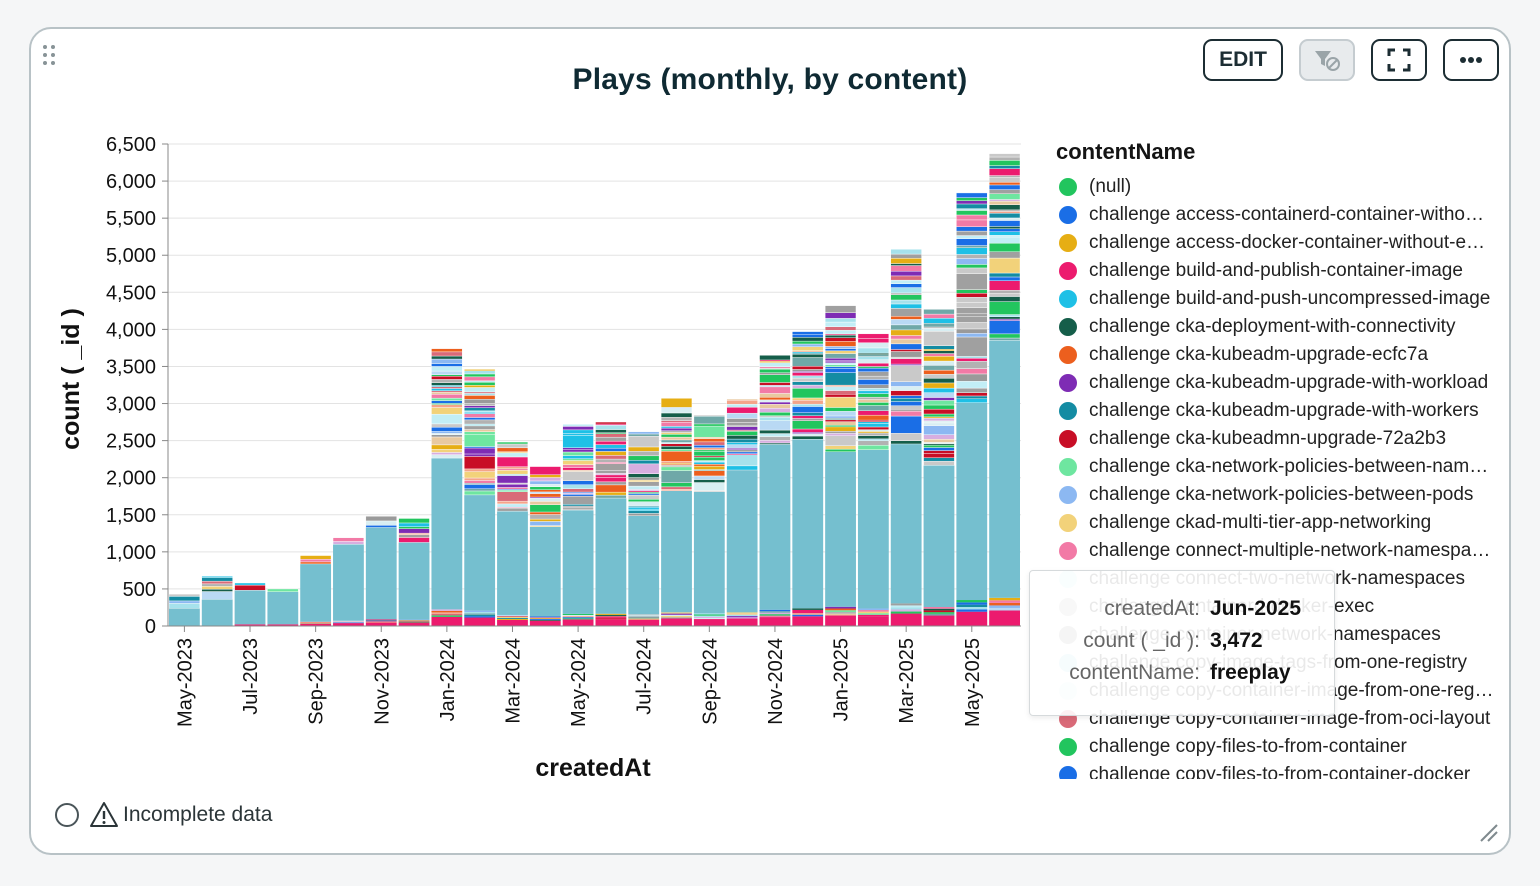 The image size is (1540, 886). Describe the element at coordinates (1286, 355) in the screenshot. I see `legend-item: challenge cka-kubeadm-upgrade-ecfc7a` at that location.